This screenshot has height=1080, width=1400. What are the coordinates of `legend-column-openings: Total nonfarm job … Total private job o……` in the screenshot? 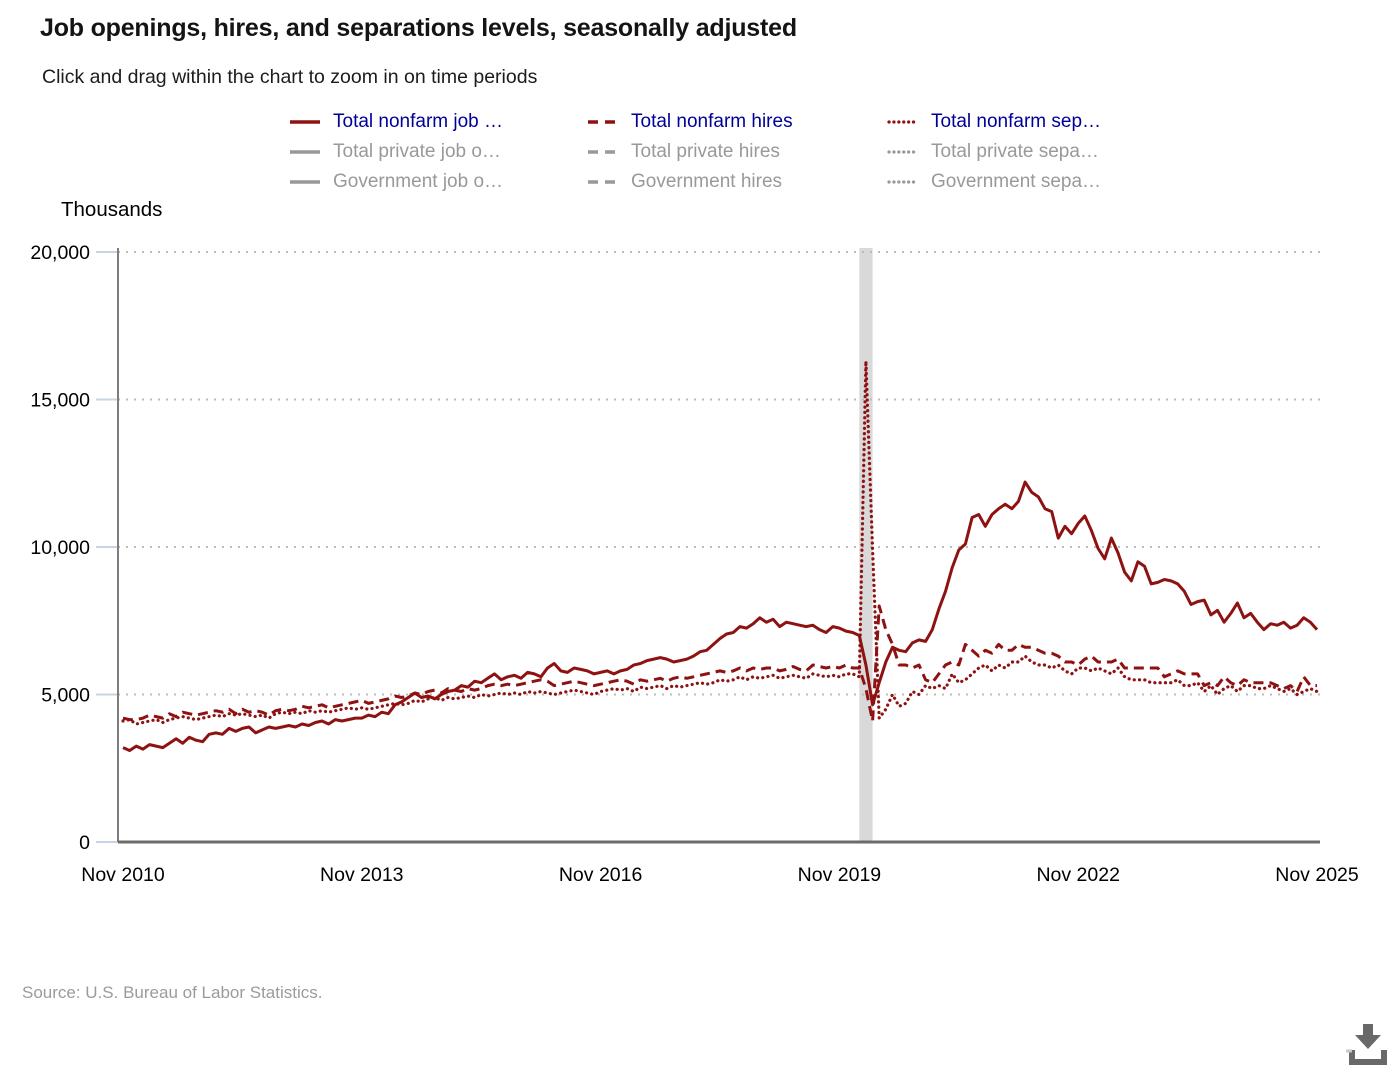 It's located at (437, 152).